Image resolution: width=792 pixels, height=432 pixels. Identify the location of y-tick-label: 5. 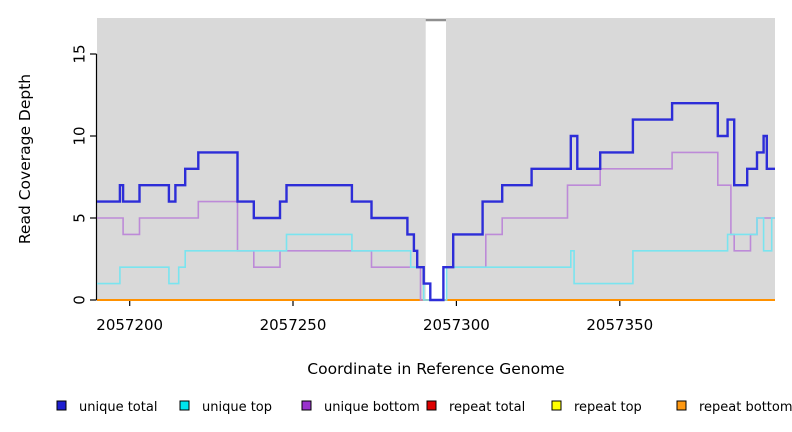
(79, 218).